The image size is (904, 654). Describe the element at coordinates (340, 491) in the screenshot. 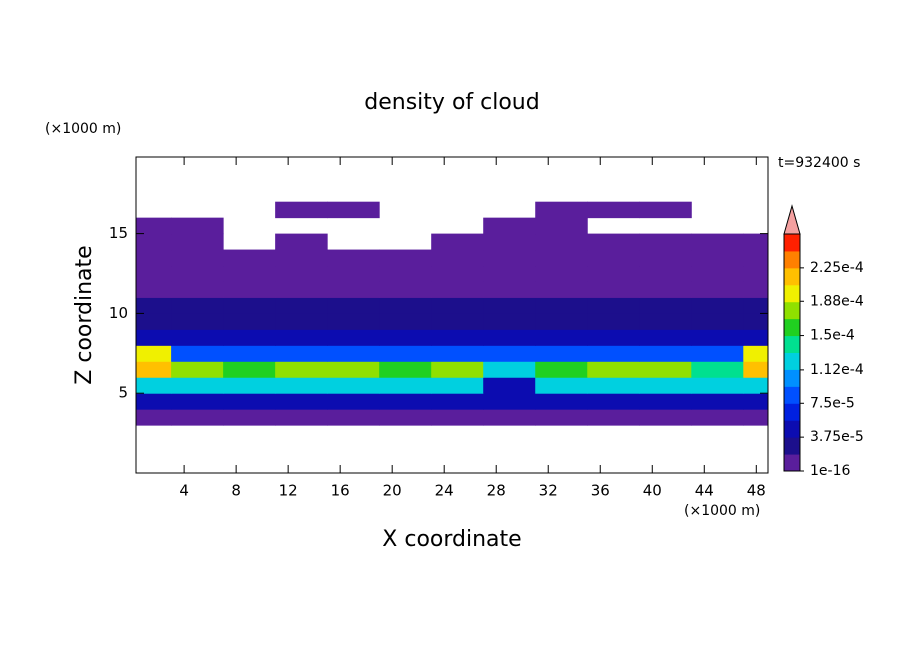

I see `x-tick-label: 16` at that location.